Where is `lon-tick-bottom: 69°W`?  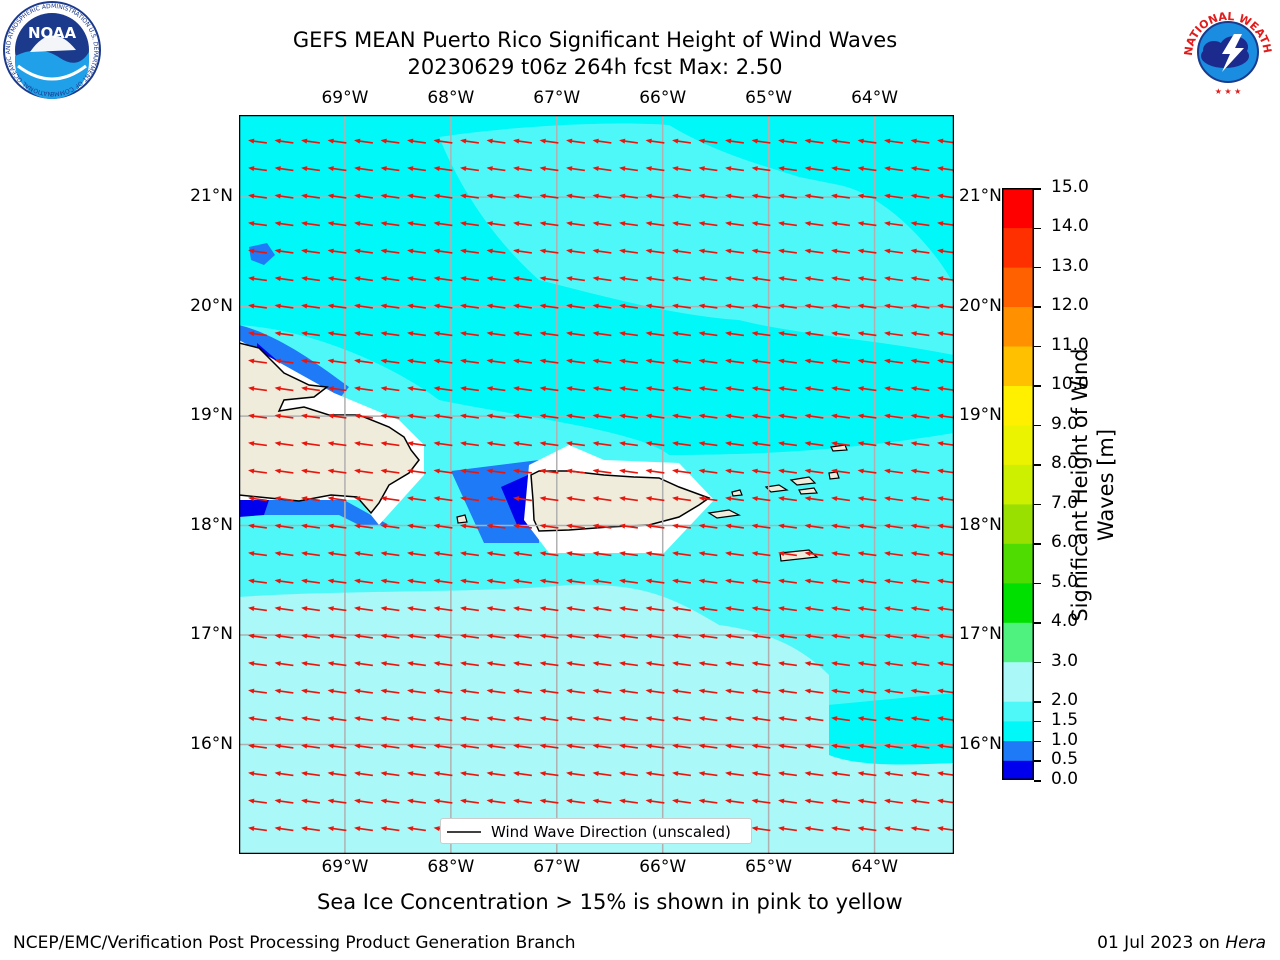 lon-tick-bottom: 69°W is located at coordinates (345, 867).